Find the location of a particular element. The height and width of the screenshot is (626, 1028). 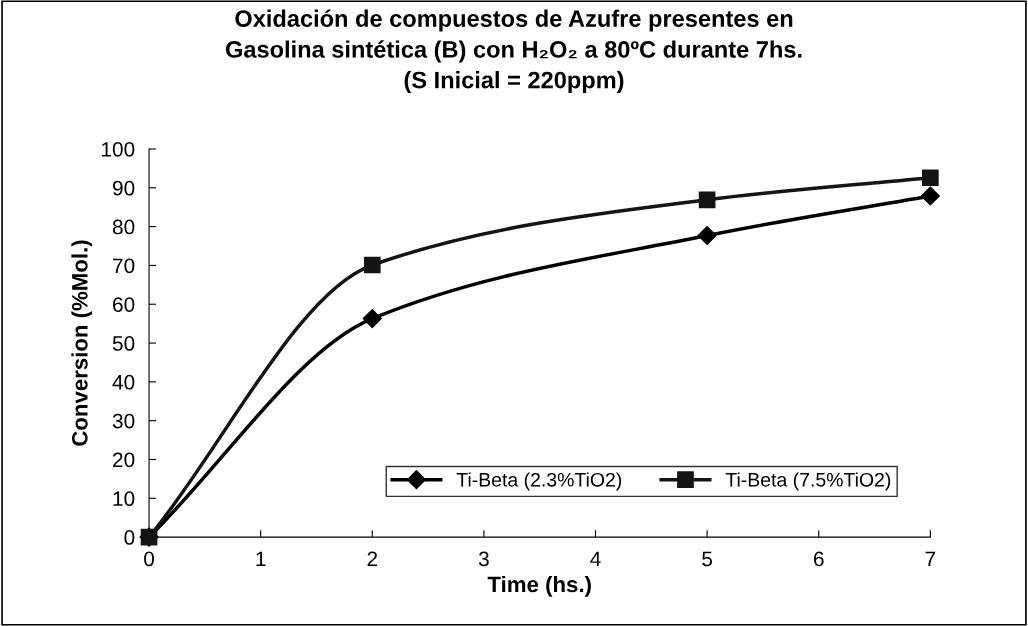

y-tick-label: 10 is located at coordinates (124, 499).